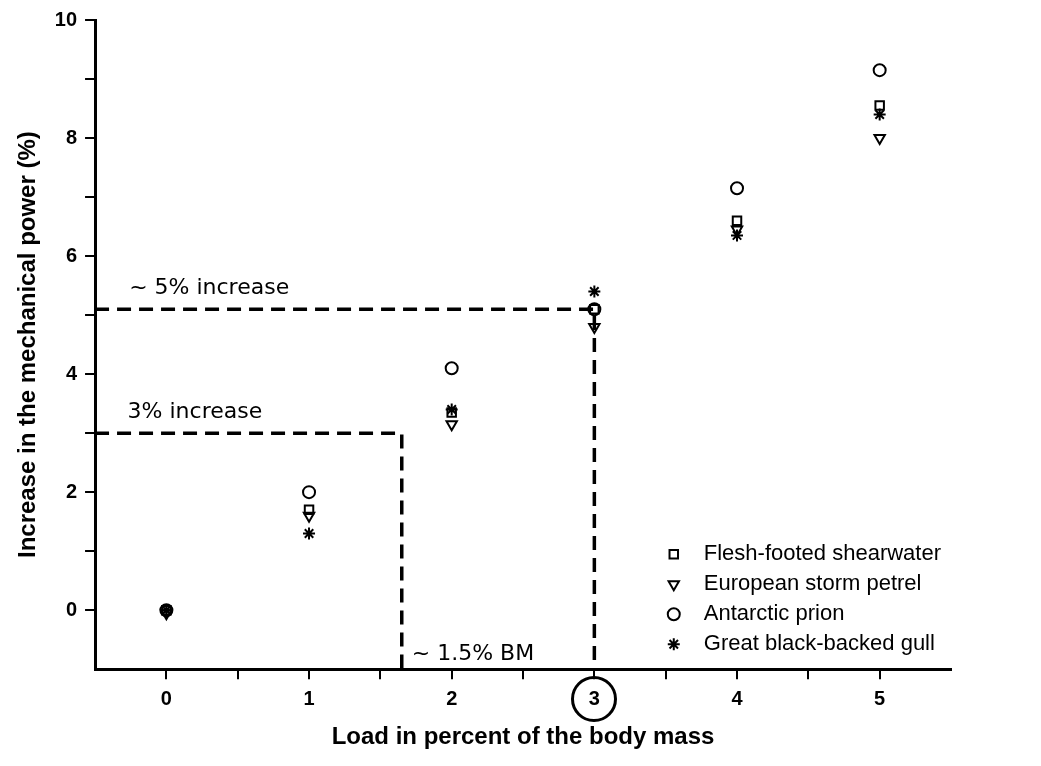  Describe the element at coordinates (812, 583) in the screenshot. I see `legend-label: European storm petrel` at that location.